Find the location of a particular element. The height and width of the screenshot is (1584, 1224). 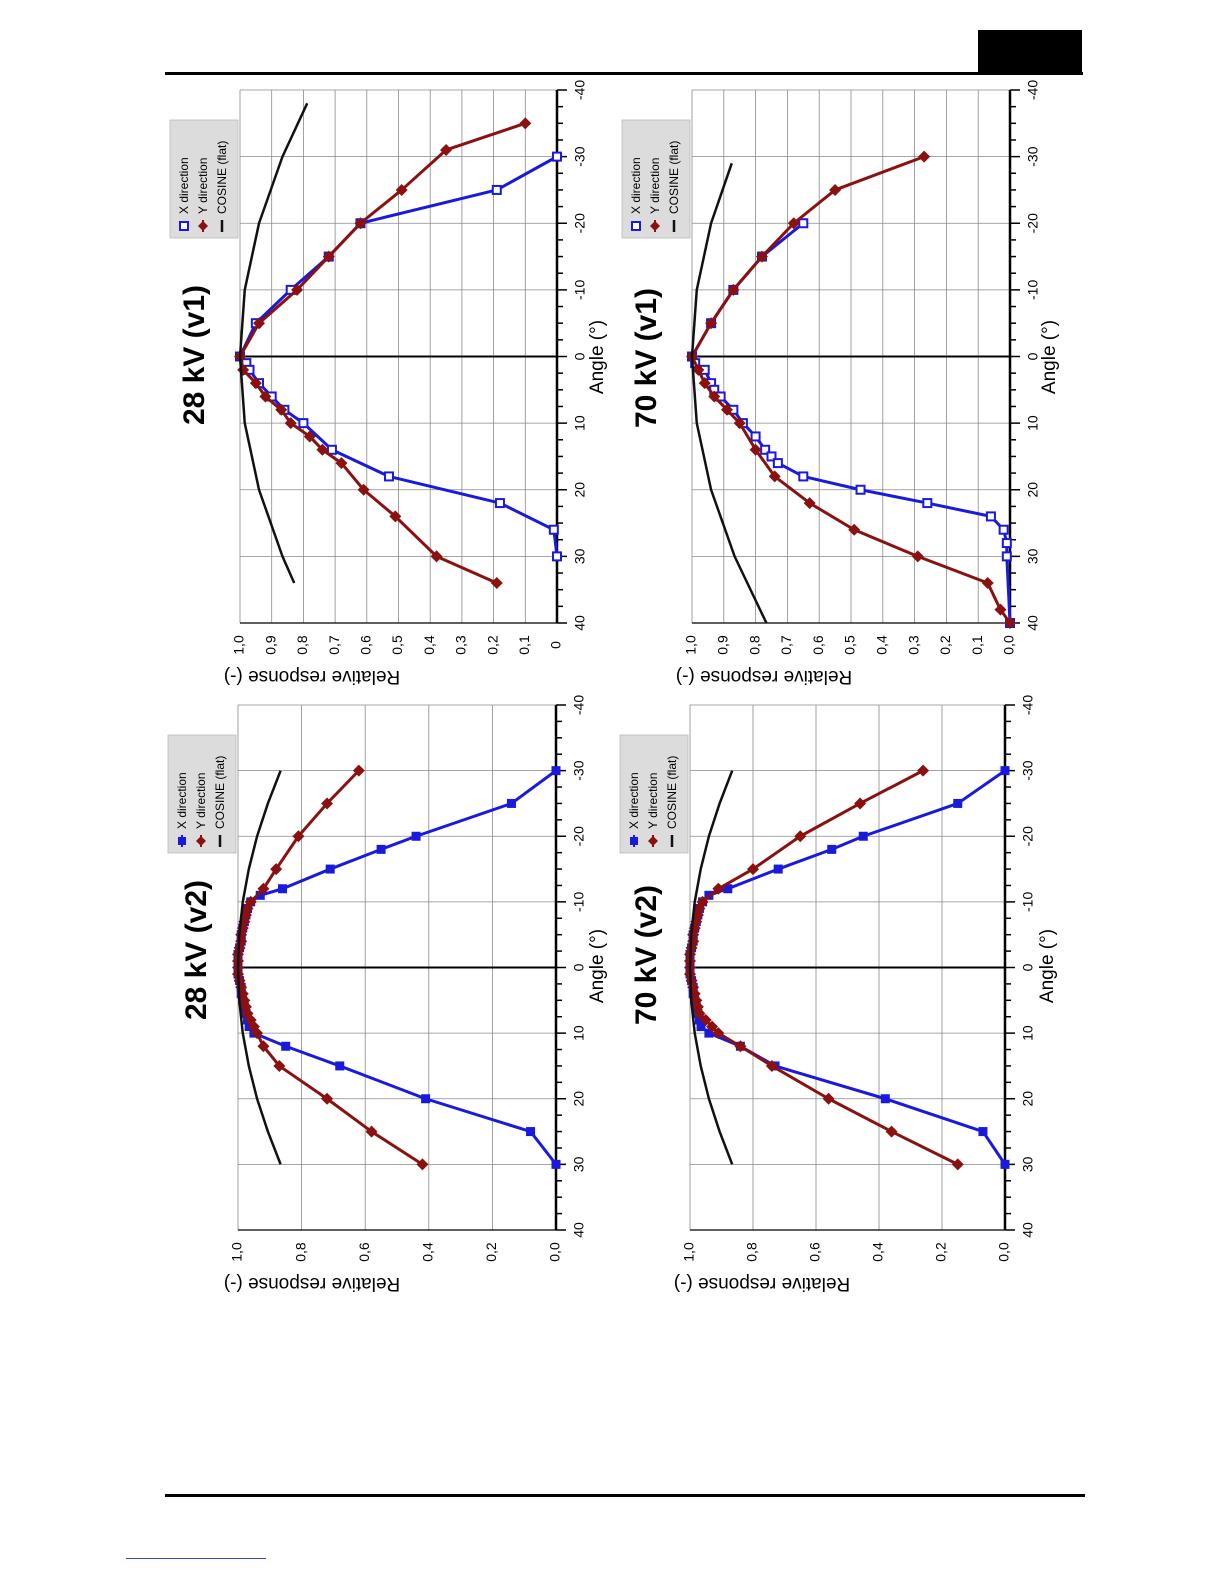

series-line-cosine-flat- is located at coordinates (711, 967).